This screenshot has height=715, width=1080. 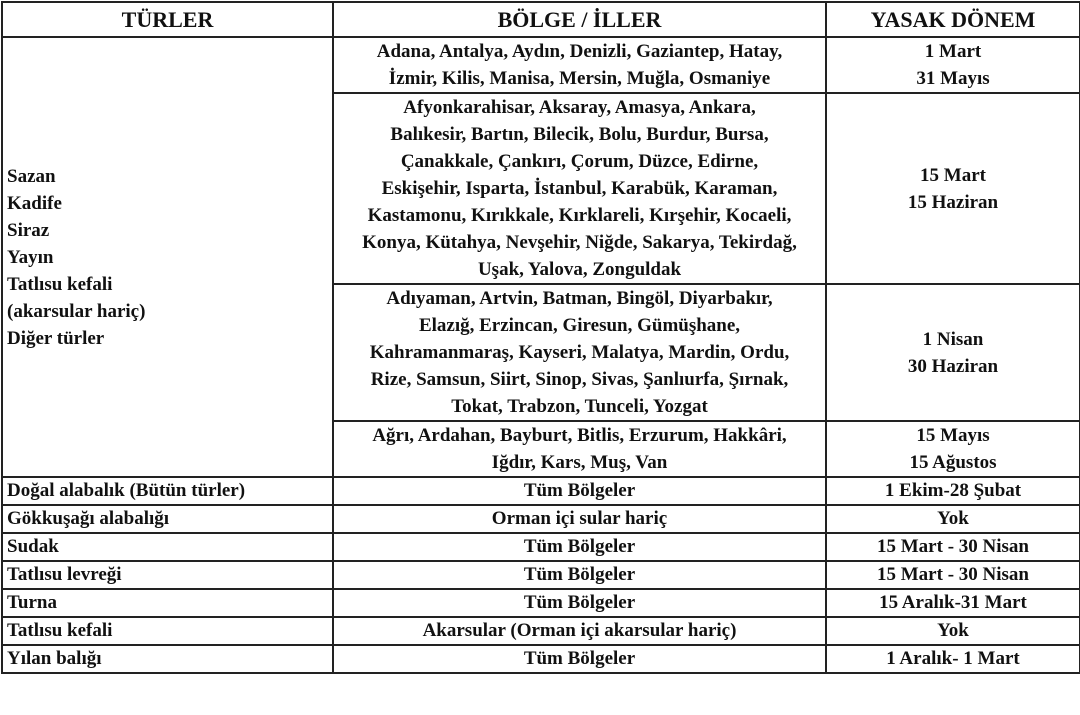 I want to click on text-line: 15 Mart, so click(x=953, y=175).